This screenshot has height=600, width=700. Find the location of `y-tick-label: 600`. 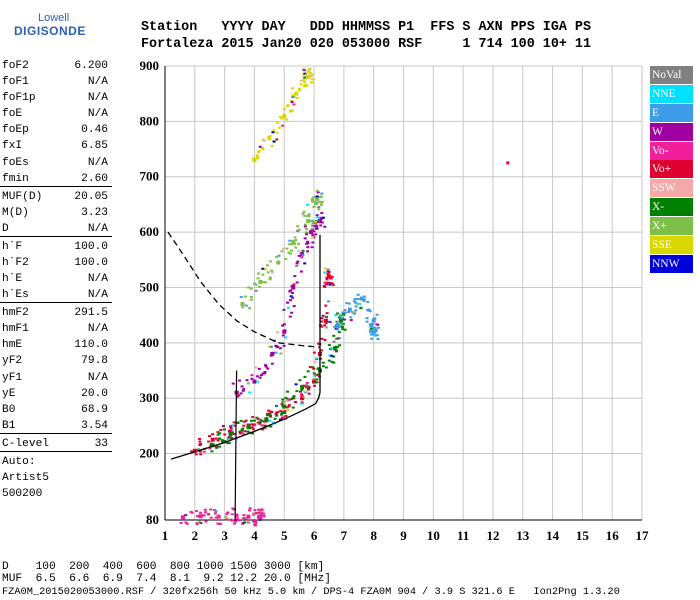

y-tick-label: 600 is located at coordinates (150, 231).